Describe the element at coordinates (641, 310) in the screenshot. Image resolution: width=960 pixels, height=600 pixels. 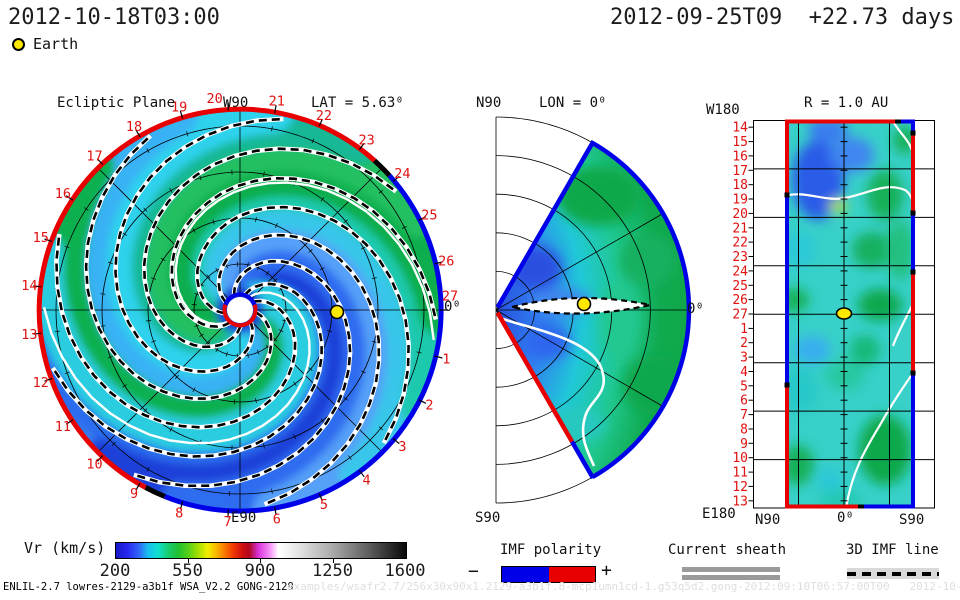
I see `wedge-arc-negative` at that location.